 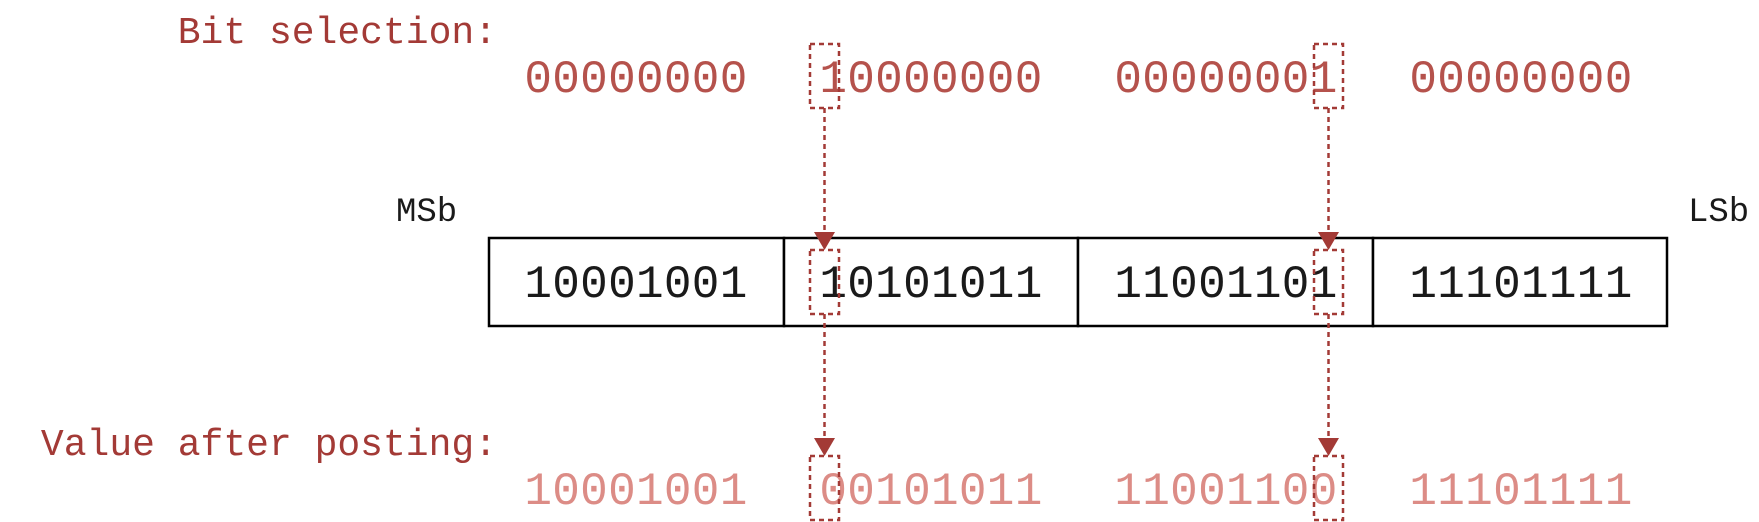 What do you see at coordinates (930, 285) in the screenshot?
I see `register-byte-1: 10101011` at bounding box center [930, 285].